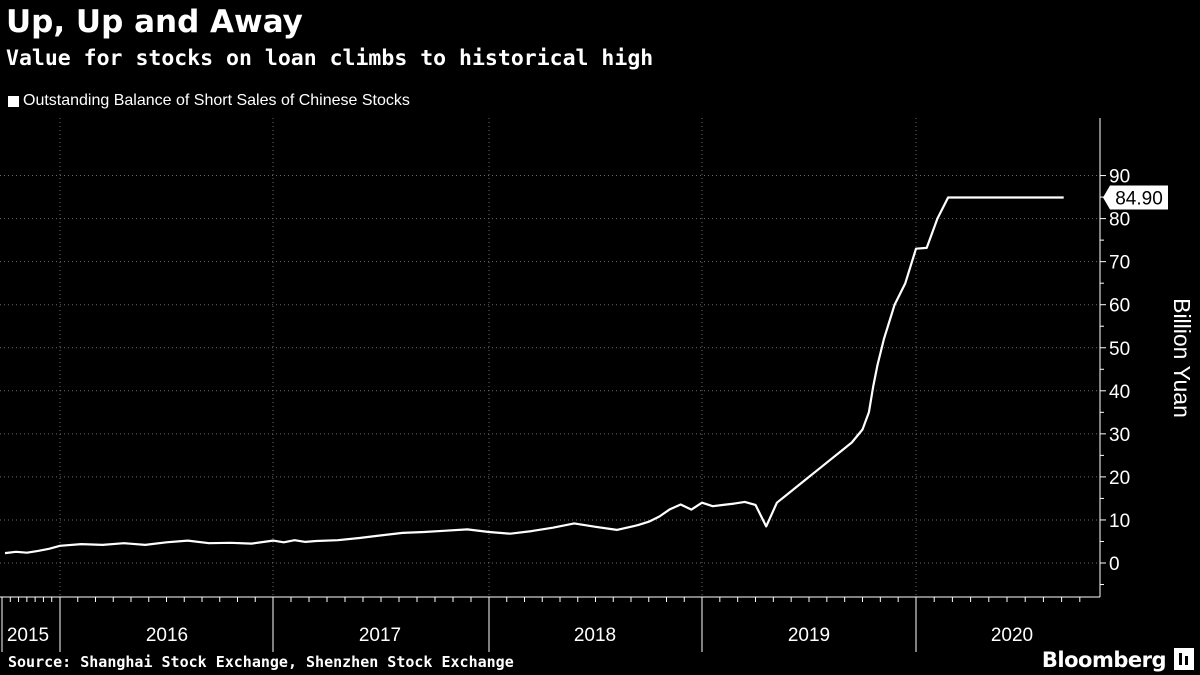 Image resolution: width=1200 pixels, height=675 pixels. I want to click on y-axis-title: Billion Yuan, so click(1182, 358).